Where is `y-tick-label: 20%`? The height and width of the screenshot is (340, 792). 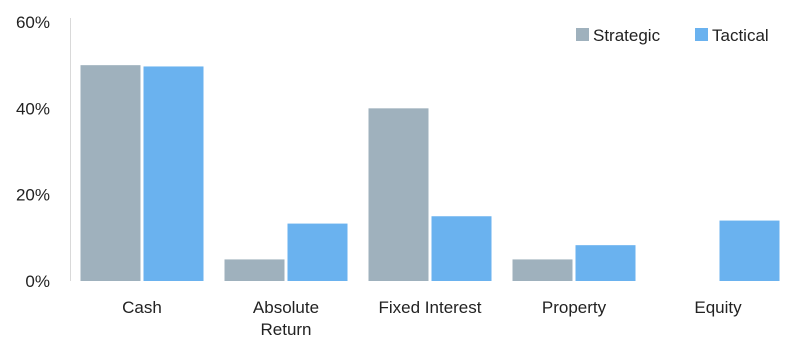
y-tick-label: 20% is located at coordinates (33, 195).